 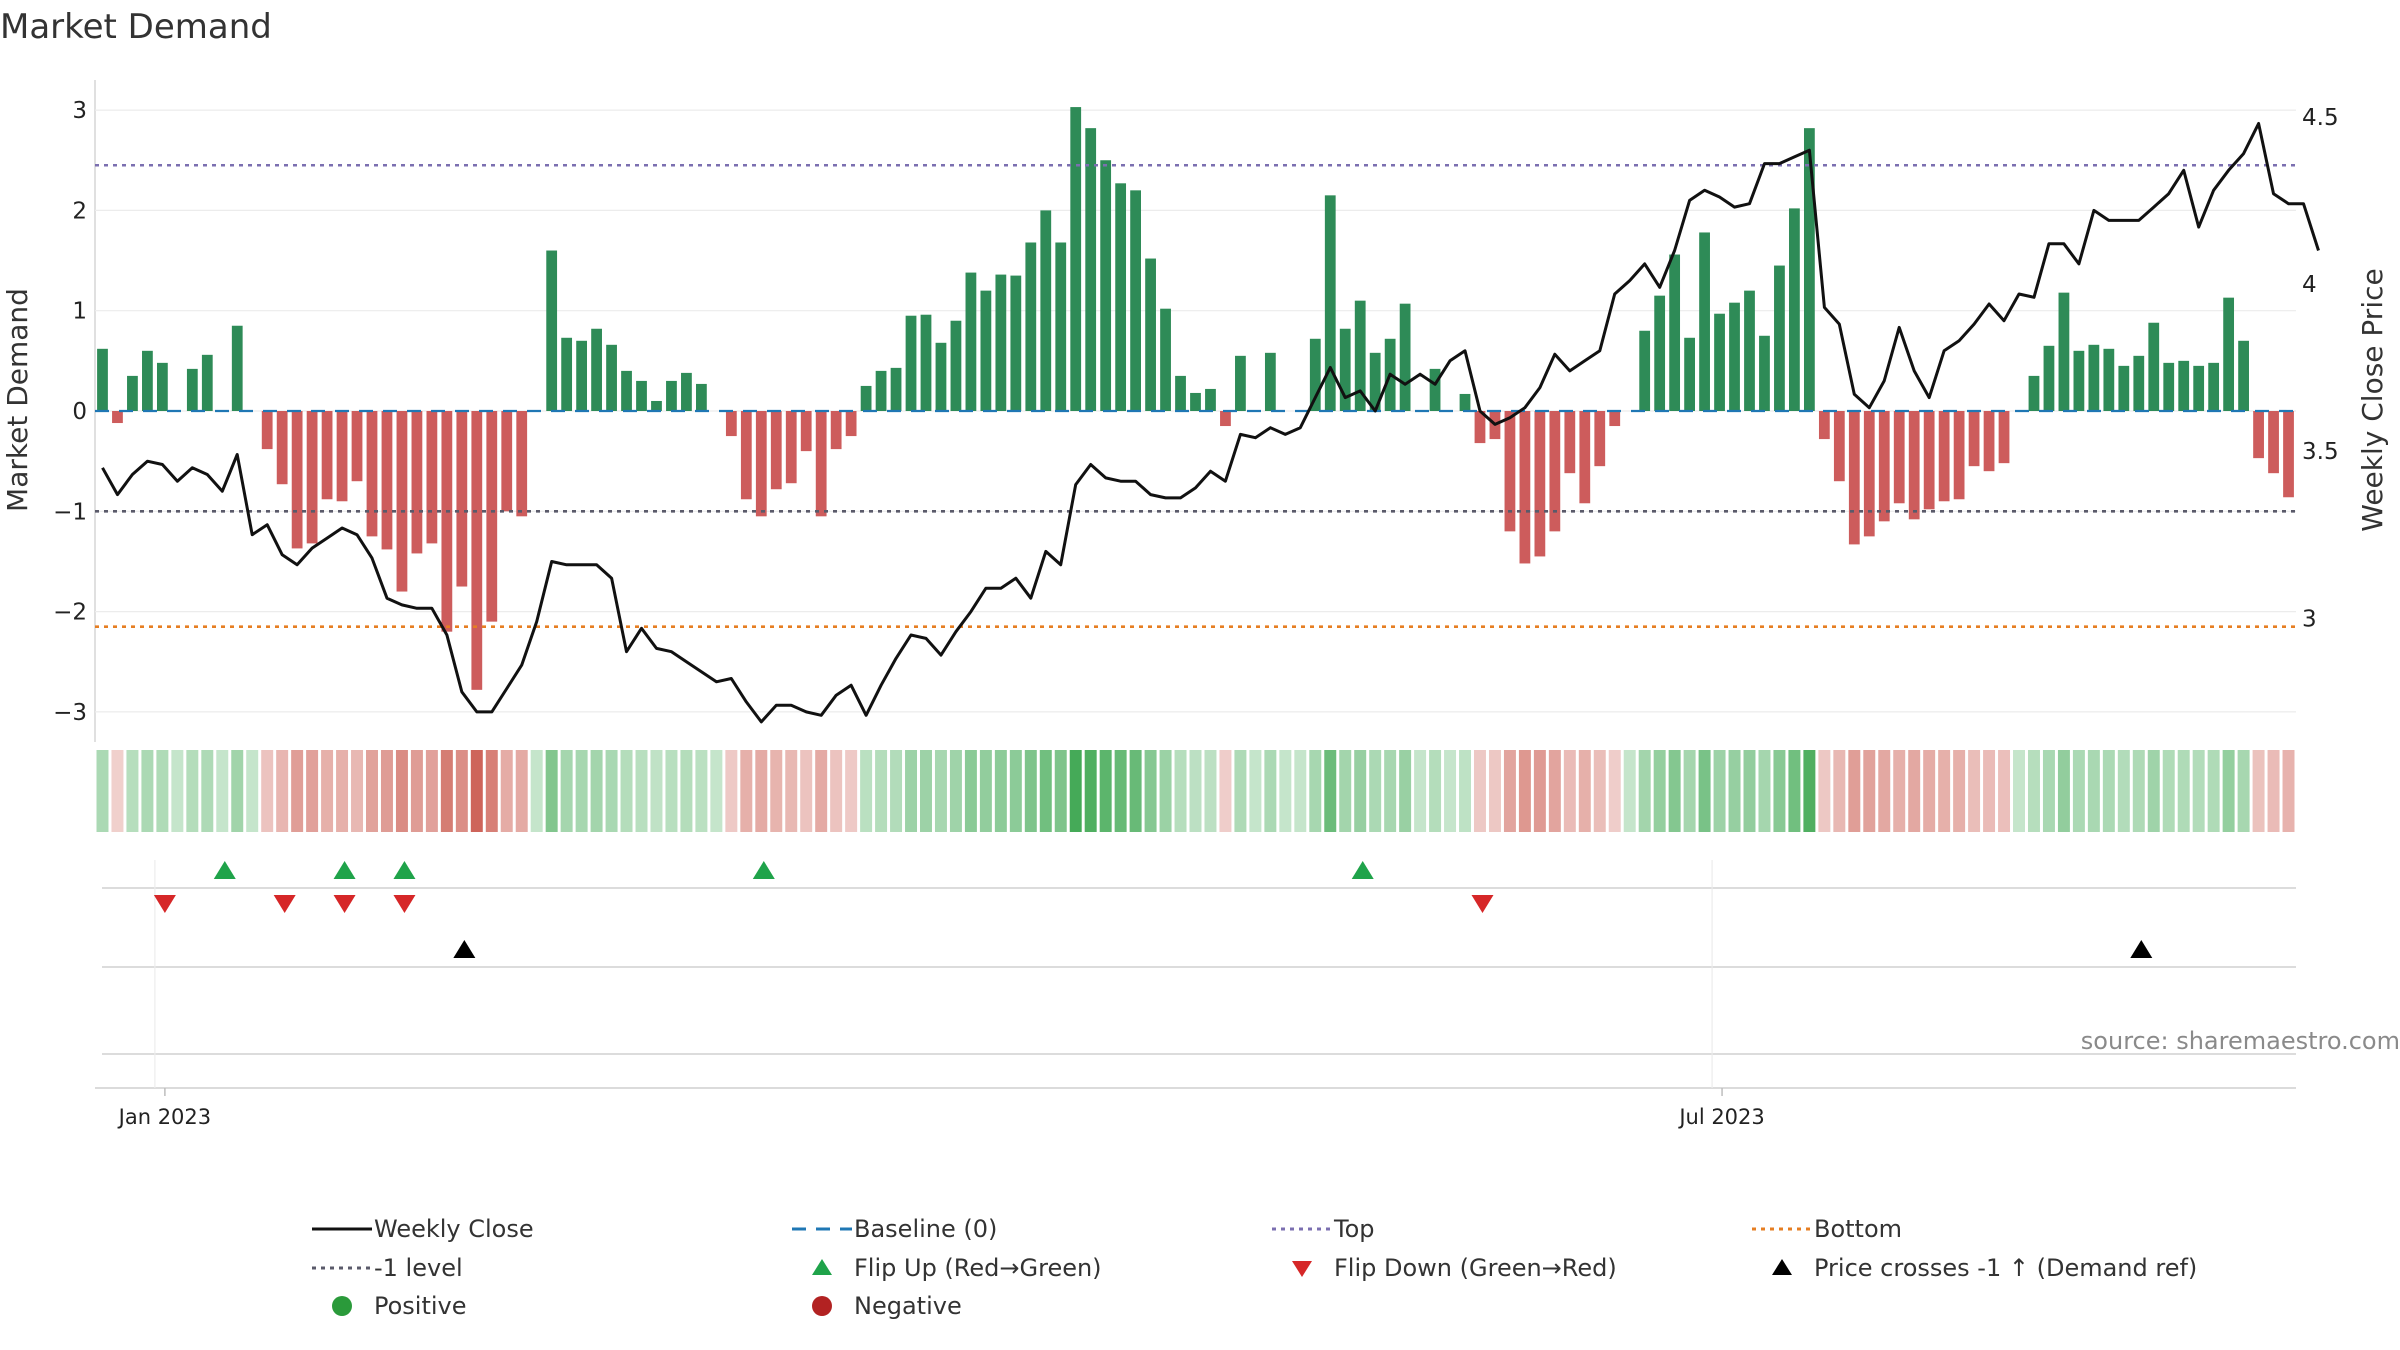 I want to click on flip-up-marker, so click(x=344, y=870).